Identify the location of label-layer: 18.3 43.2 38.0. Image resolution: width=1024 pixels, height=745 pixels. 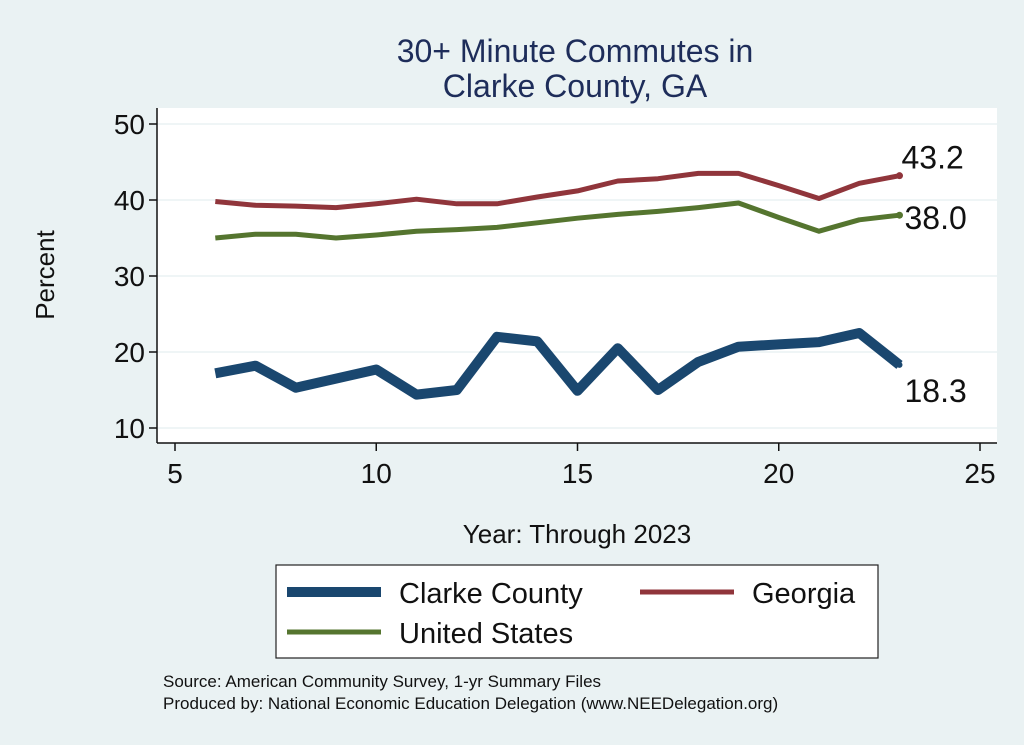
(934, 274).